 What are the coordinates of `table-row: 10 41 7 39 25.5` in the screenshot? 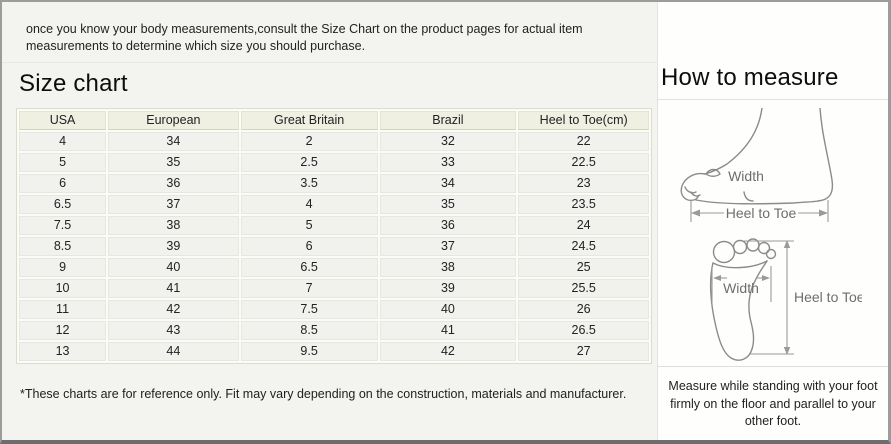 It's located at (334, 288).